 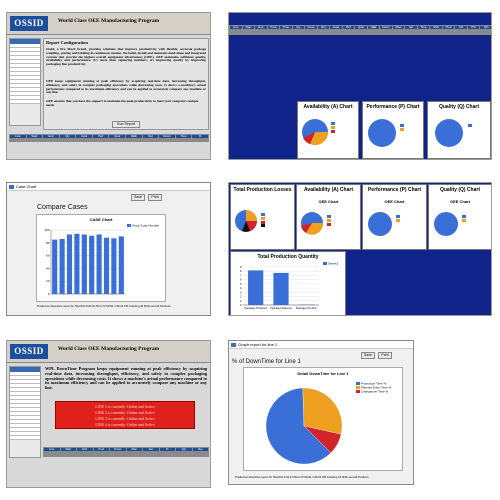 I want to click on quality-chart-title: Quality (Q) Chart, so click(x=458, y=107).